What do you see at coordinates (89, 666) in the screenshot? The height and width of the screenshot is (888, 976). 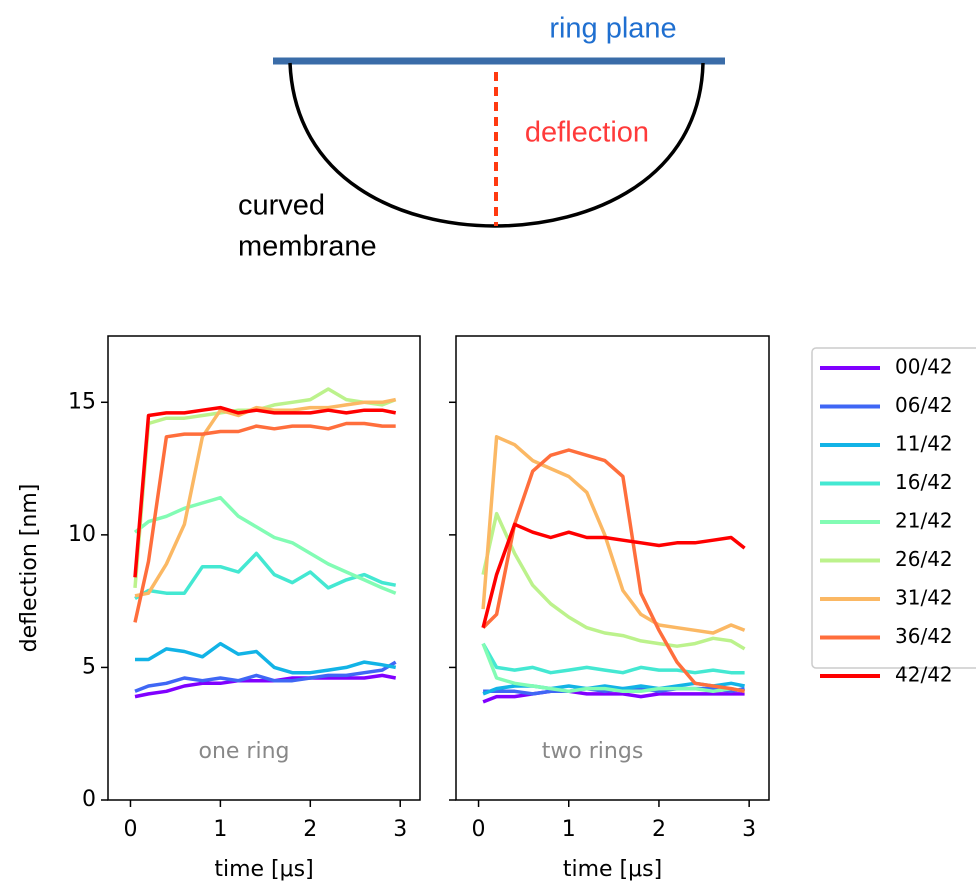 I see `y-tick-label: 5` at bounding box center [89, 666].